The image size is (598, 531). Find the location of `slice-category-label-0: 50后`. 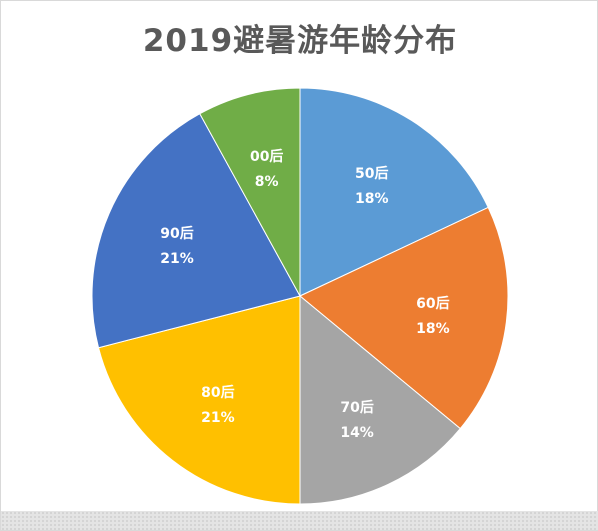

slice-category-label-0: 50后 is located at coordinates (371, 173).